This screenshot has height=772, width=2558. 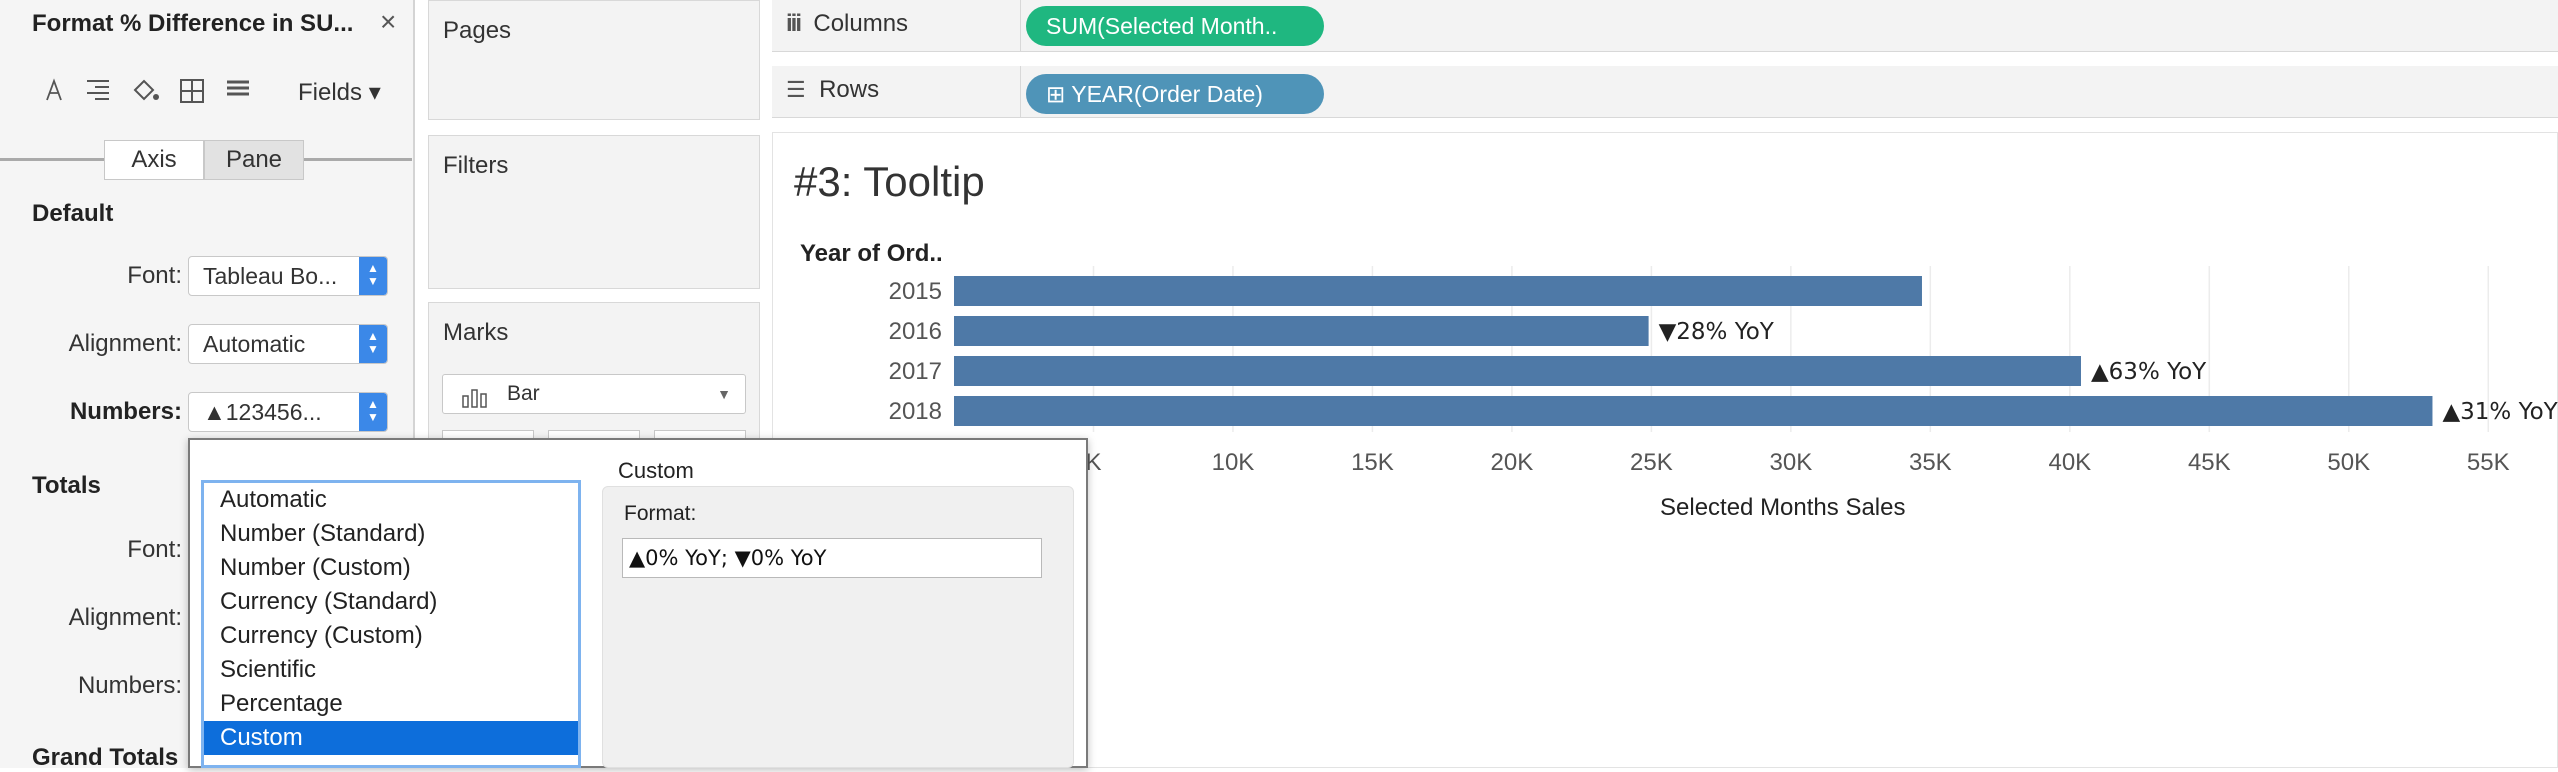 I want to click on view-title: #3: Tooltip, so click(x=889, y=181).